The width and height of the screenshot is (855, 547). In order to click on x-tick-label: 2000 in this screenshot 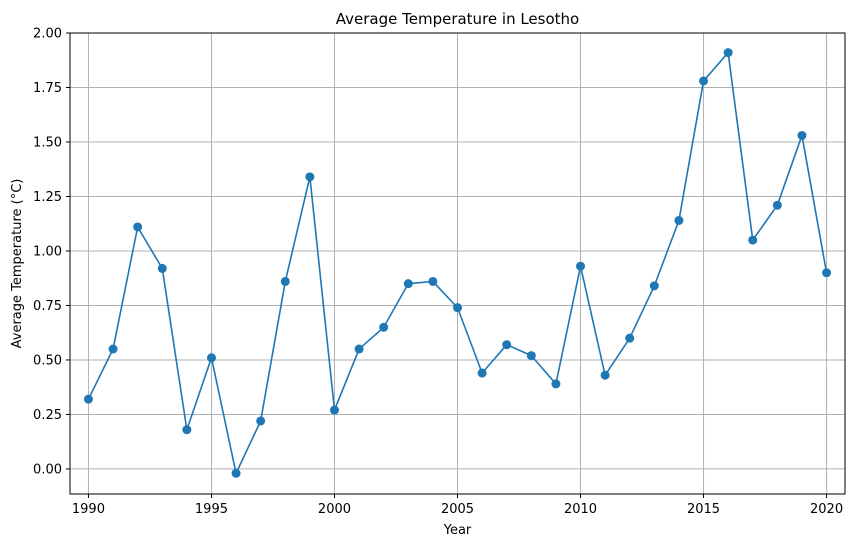, I will do `click(334, 509)`.